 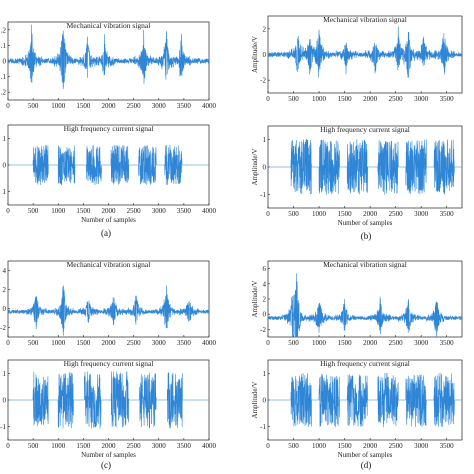 What do you see at coordinates (366, 465) in the screenshot?
I see `panel-label: (d)` at bounding box center [366, 465].